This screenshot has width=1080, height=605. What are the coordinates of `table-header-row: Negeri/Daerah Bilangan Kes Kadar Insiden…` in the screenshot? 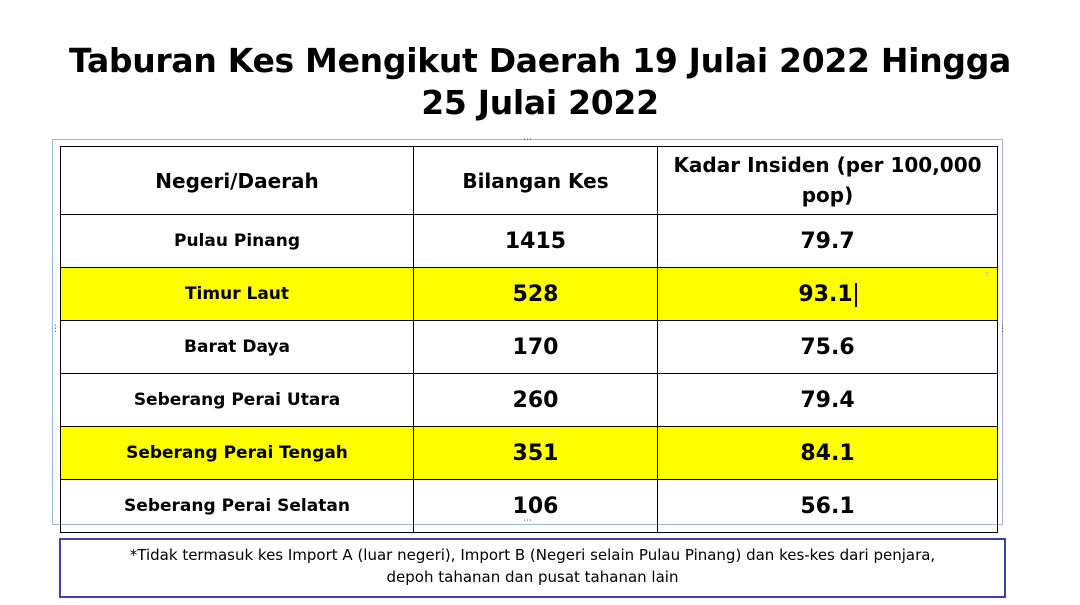 It's located at (529, 180).